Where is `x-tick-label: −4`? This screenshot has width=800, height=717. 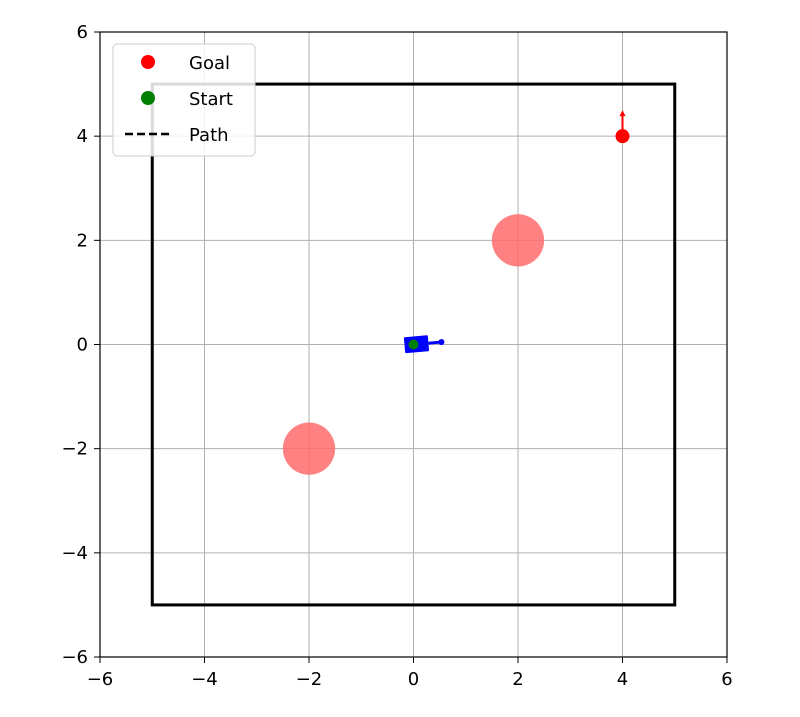 x-tick-label: −4 is located at coordinates (204, 679).